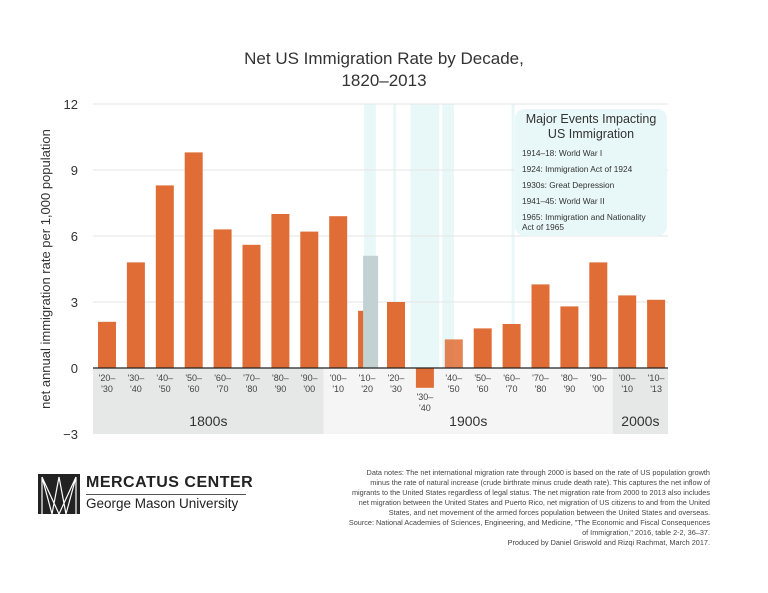 The image size is (768, 593). Describe the element at coordinates (170, 482) in the screenshot. I see `logo-name: MERCATUS CENTER` at that location.